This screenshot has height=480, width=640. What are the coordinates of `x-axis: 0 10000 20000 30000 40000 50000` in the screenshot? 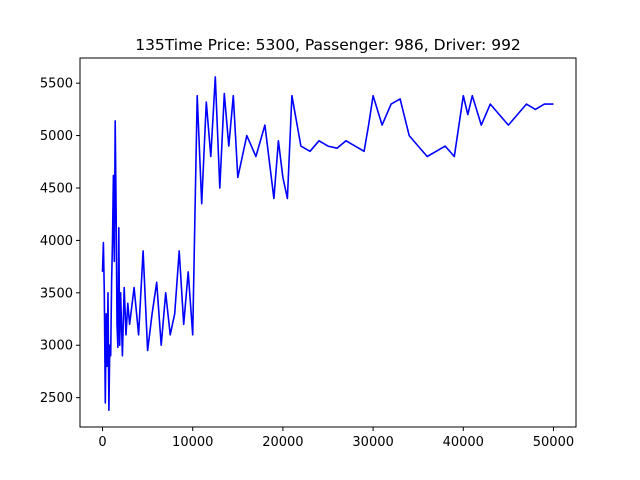 It's located at (336, 438).